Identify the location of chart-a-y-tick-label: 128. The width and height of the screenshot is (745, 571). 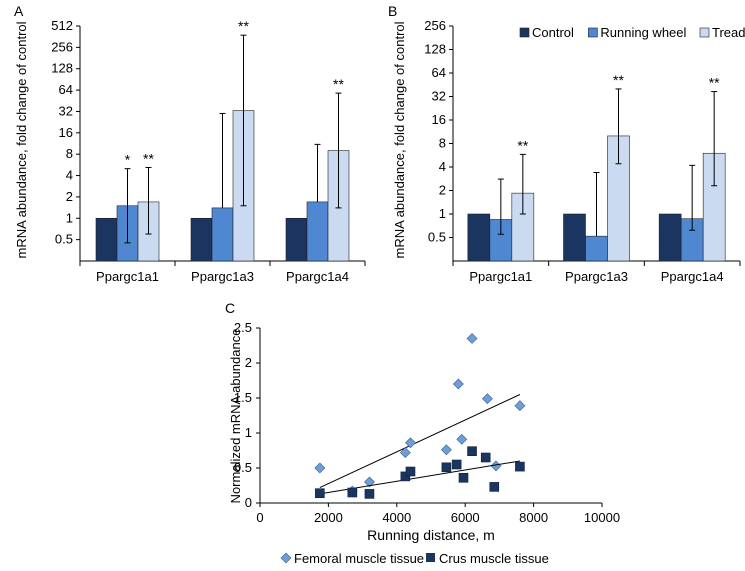
(62, 68).